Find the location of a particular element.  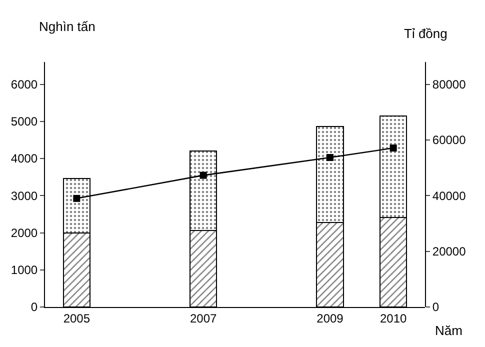

y-axis-title: Nghìn tấn is located at coordinates (67, 26).